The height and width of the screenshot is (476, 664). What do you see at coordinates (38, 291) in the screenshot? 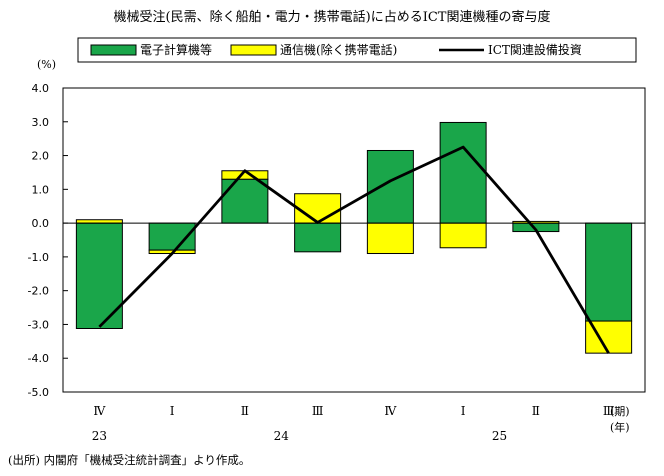
I see `y-tick-label: -2.0` at bounding box center [38, 291].